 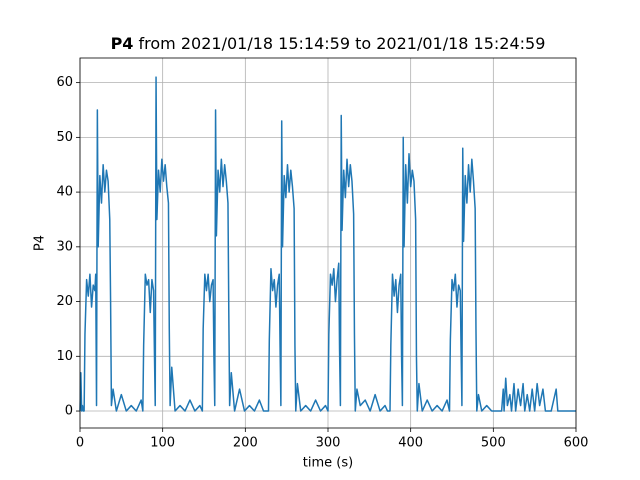 What do you see at coordinates (410, 443) in the screenshot?
I see `x-tick-label: 400` at bounding box center [410, 443].